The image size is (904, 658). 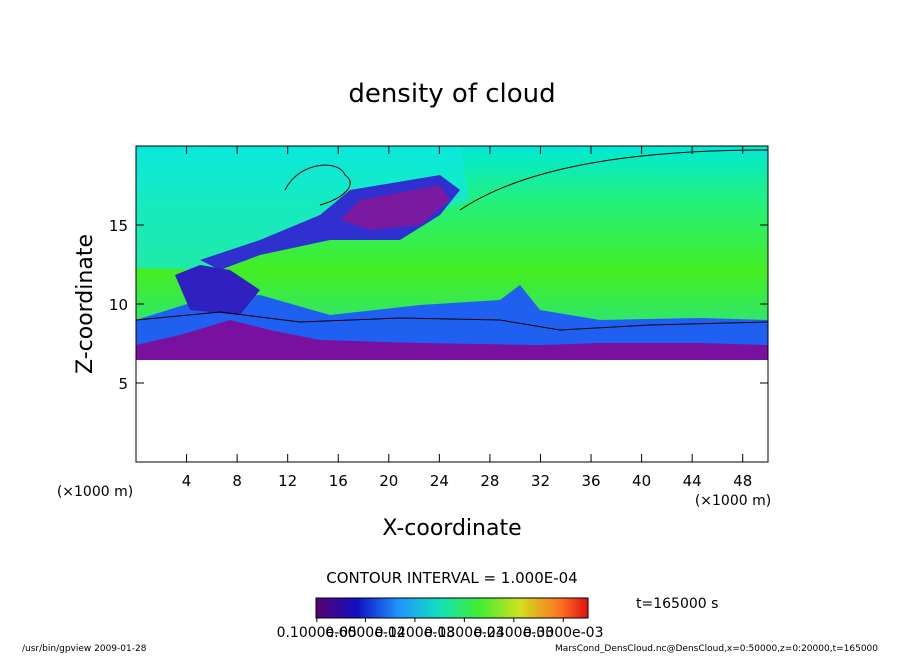 What do you see at coordinates (84, 649) in the screenshot?
I see `footer-left: /usr/bin/gpview 2009-01-28` at bounding box center [84, 649].